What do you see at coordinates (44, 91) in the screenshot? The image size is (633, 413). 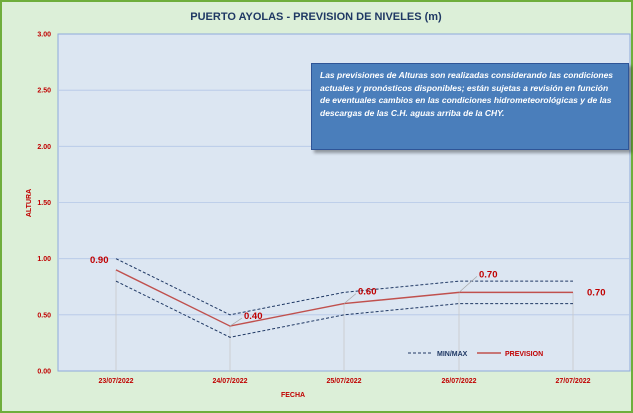 I see `y-tick-label: 2.50` at bounding box center [44, 91].